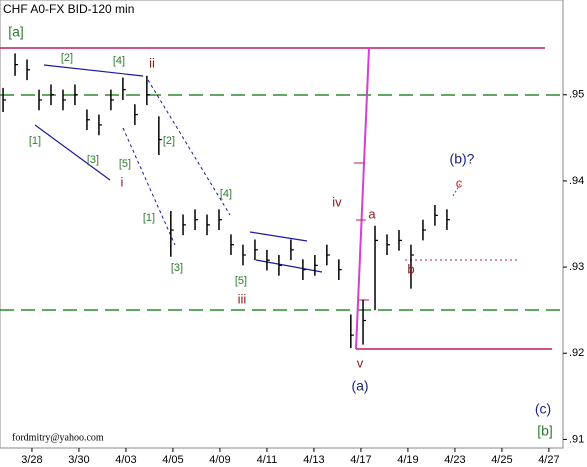 This screenshot has width=587, height=467. What do you see at coordinates (313, 460) in the screenshot?
I see `x-tick-label: 4/13` at bounding box center [313, 460].